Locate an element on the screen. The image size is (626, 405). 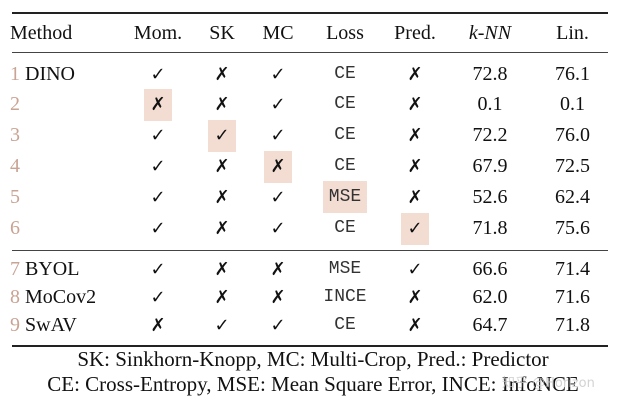
row-number: 5 is located at coordinates (15, 197).